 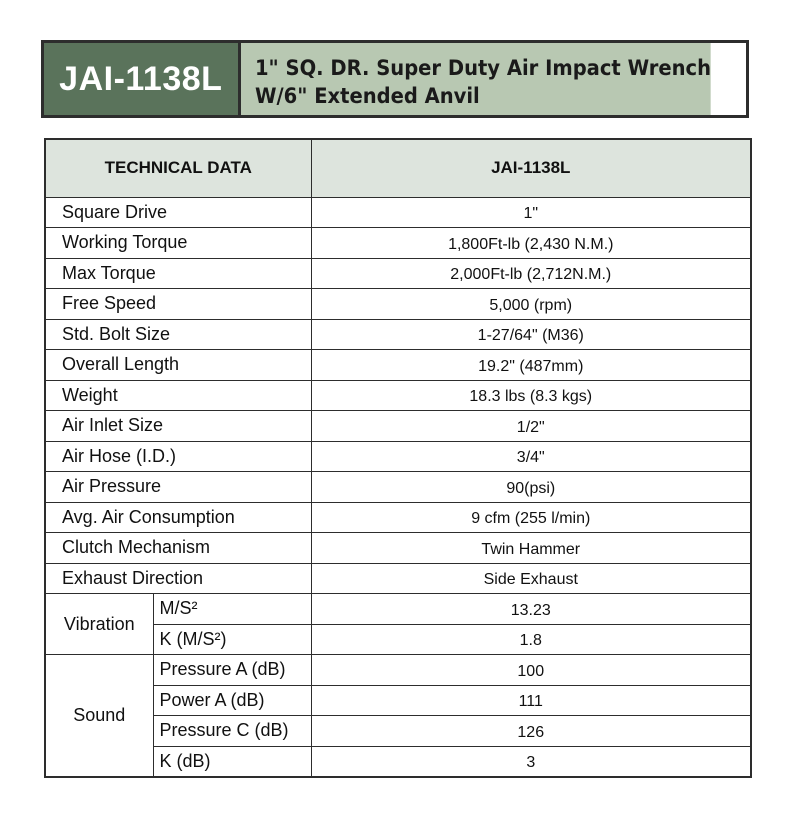 I want to click on row-value: 3/4", so click(x=531, y=456).